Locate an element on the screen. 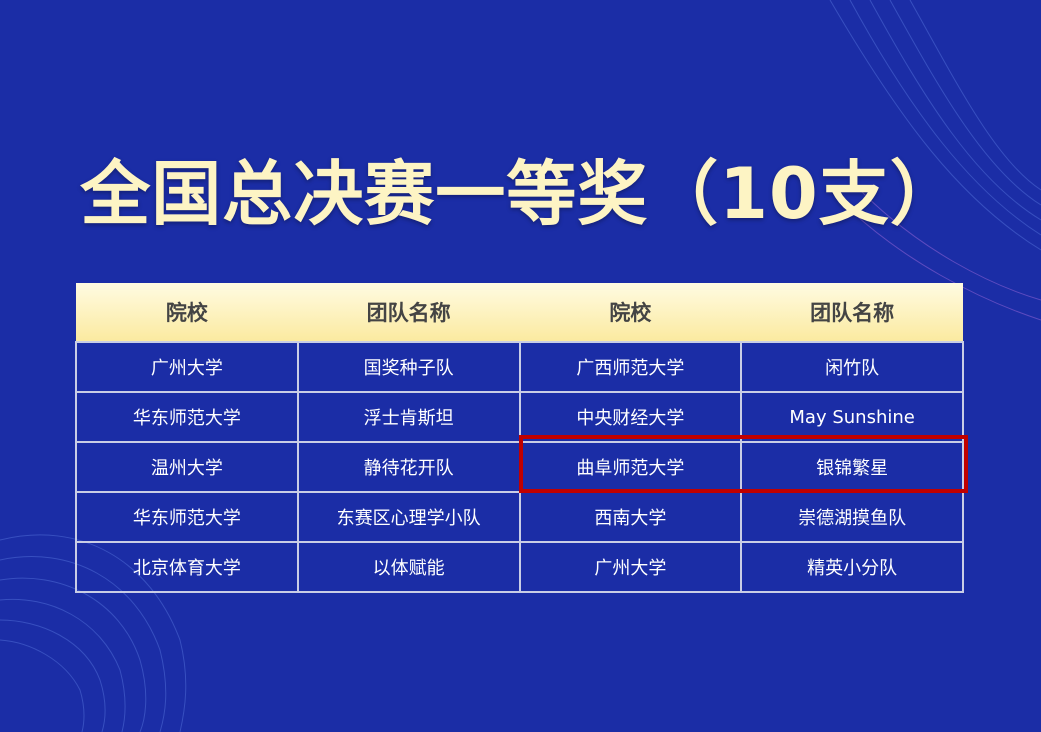 This screenshot has width=1041, height=732. cell-team: 静待花开队 is located at coordinates (408, 467).